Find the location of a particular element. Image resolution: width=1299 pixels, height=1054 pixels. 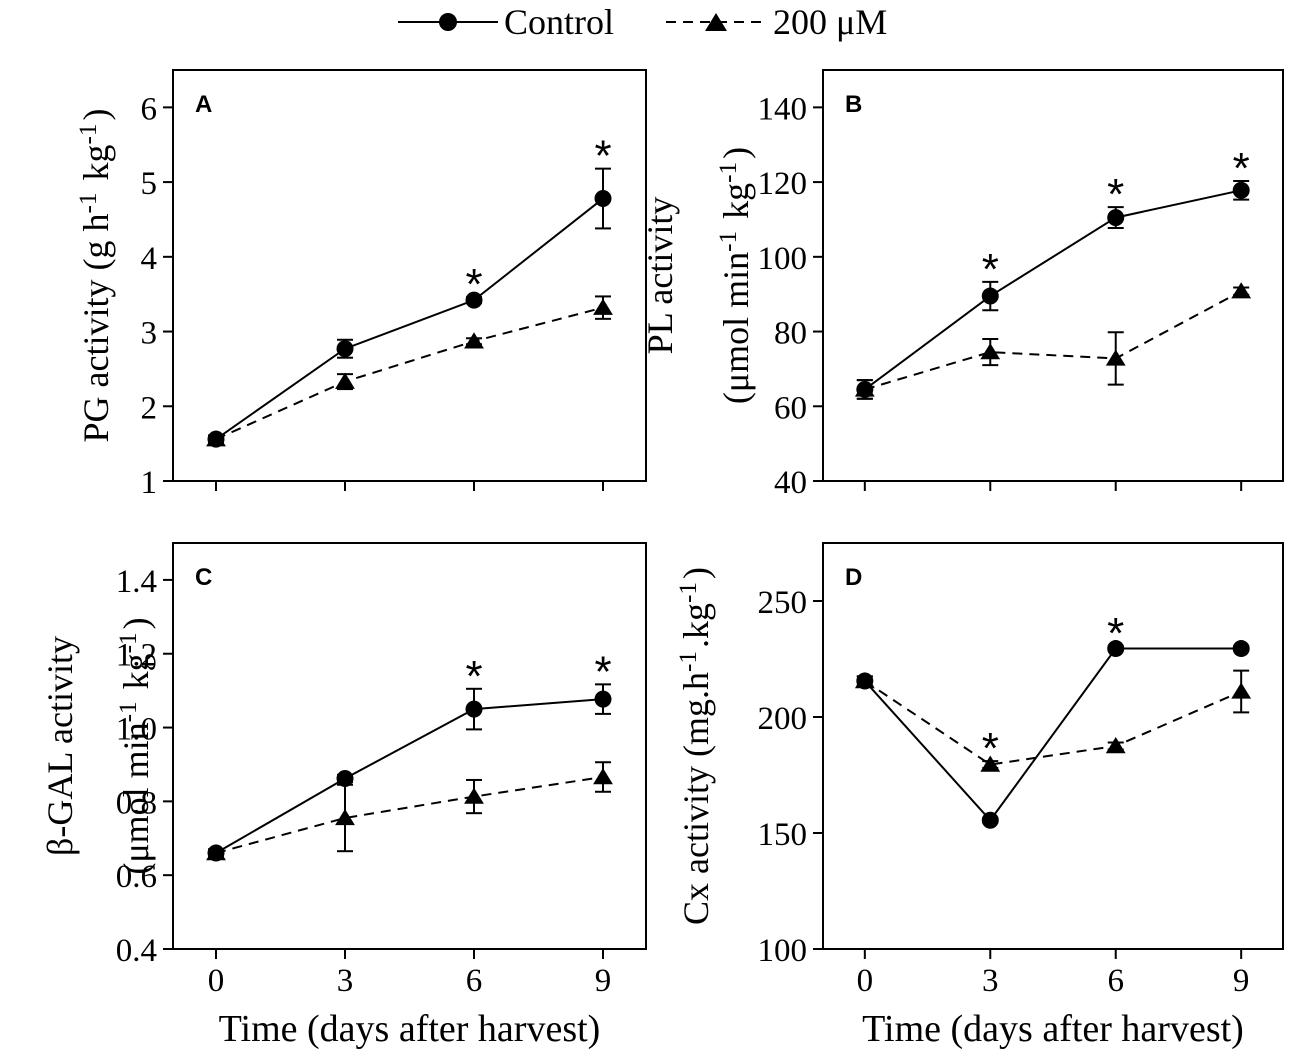

y-tick-label: 150 is located at coordinates (783, 835).